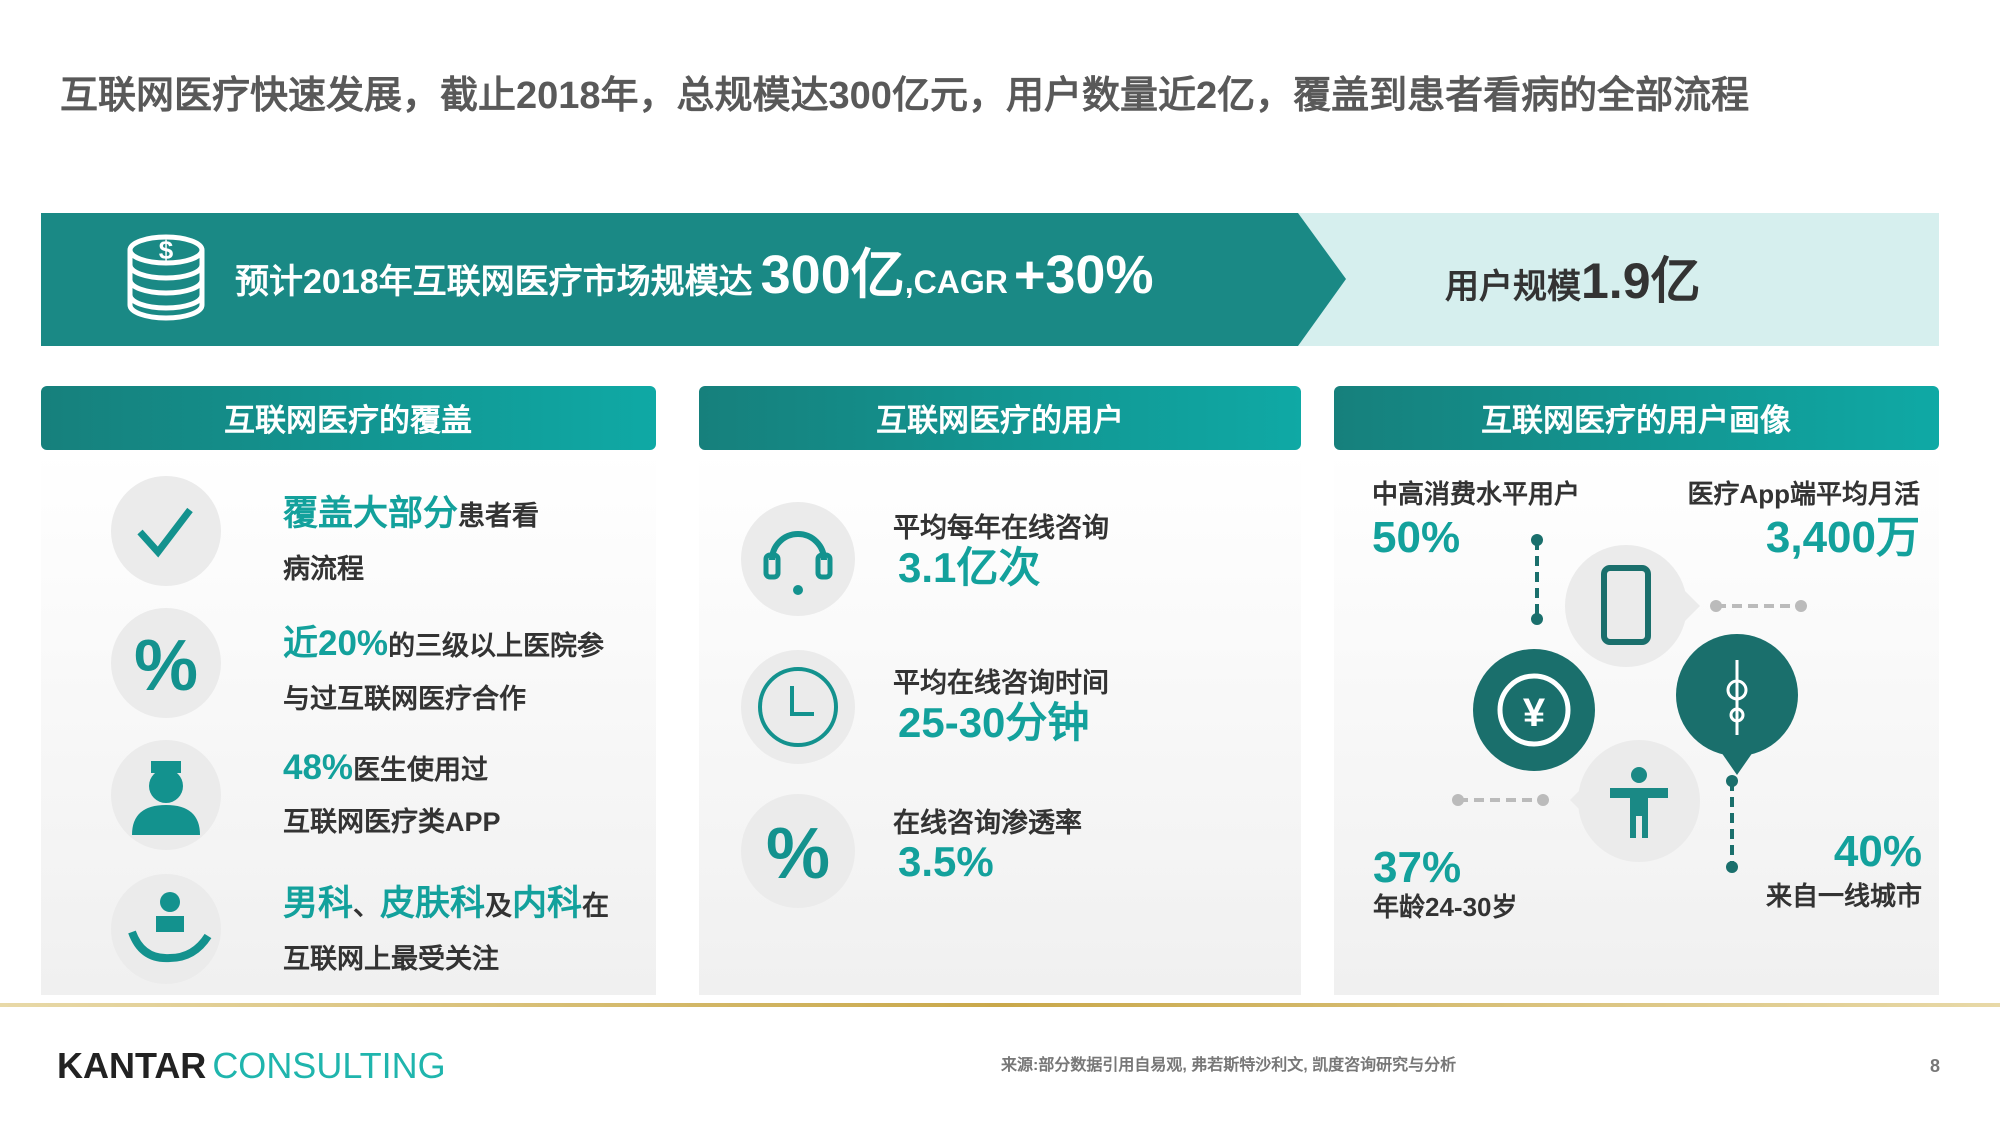 The image size is (2000, 1125). Describe the element at coordinates (1001, 683) in the screenshot. I see `usage-label: 平均在线咨询时间` at that location.